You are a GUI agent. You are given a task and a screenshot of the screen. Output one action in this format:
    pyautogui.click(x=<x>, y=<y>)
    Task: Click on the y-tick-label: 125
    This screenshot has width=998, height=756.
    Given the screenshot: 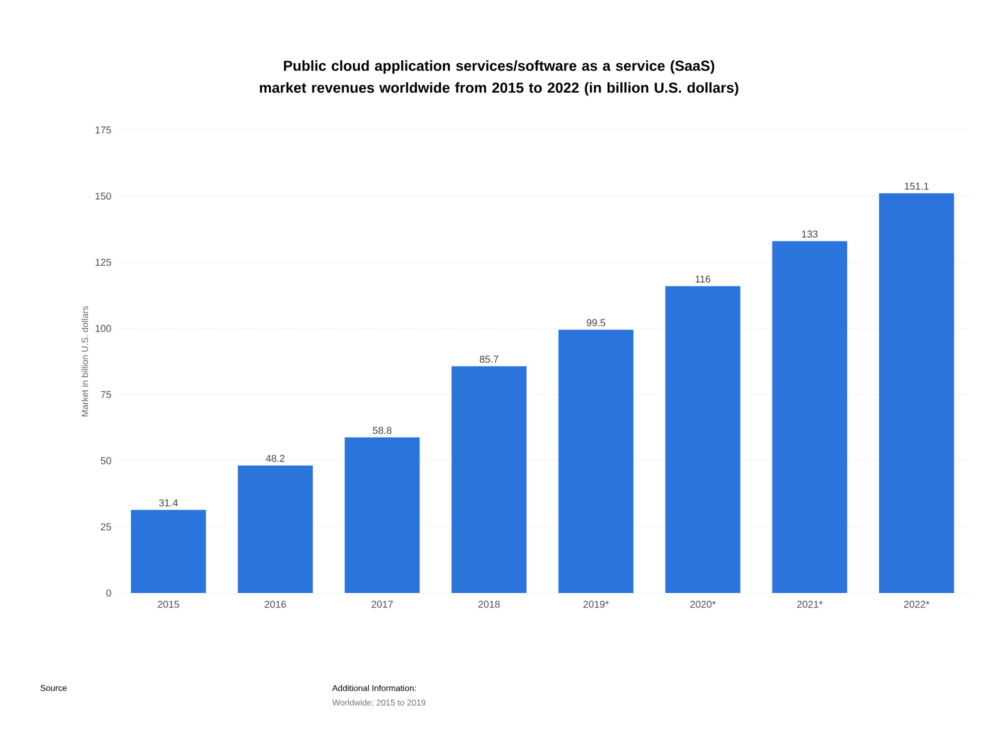 What is the action you would take?
    pyautogui.click(x=104, y=262)
    